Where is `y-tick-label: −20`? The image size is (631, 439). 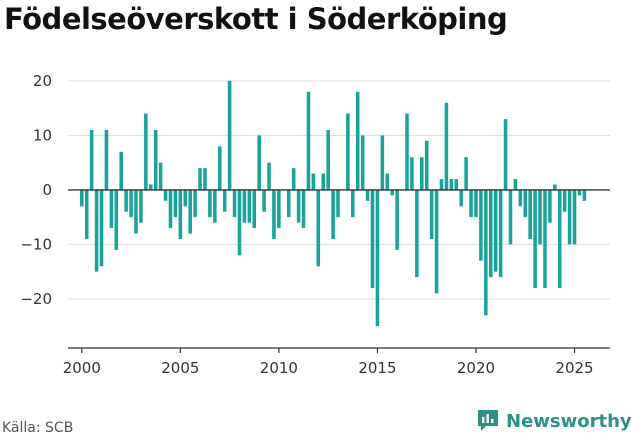
y-tick-label: −20 is located at coordinates (36, 299).